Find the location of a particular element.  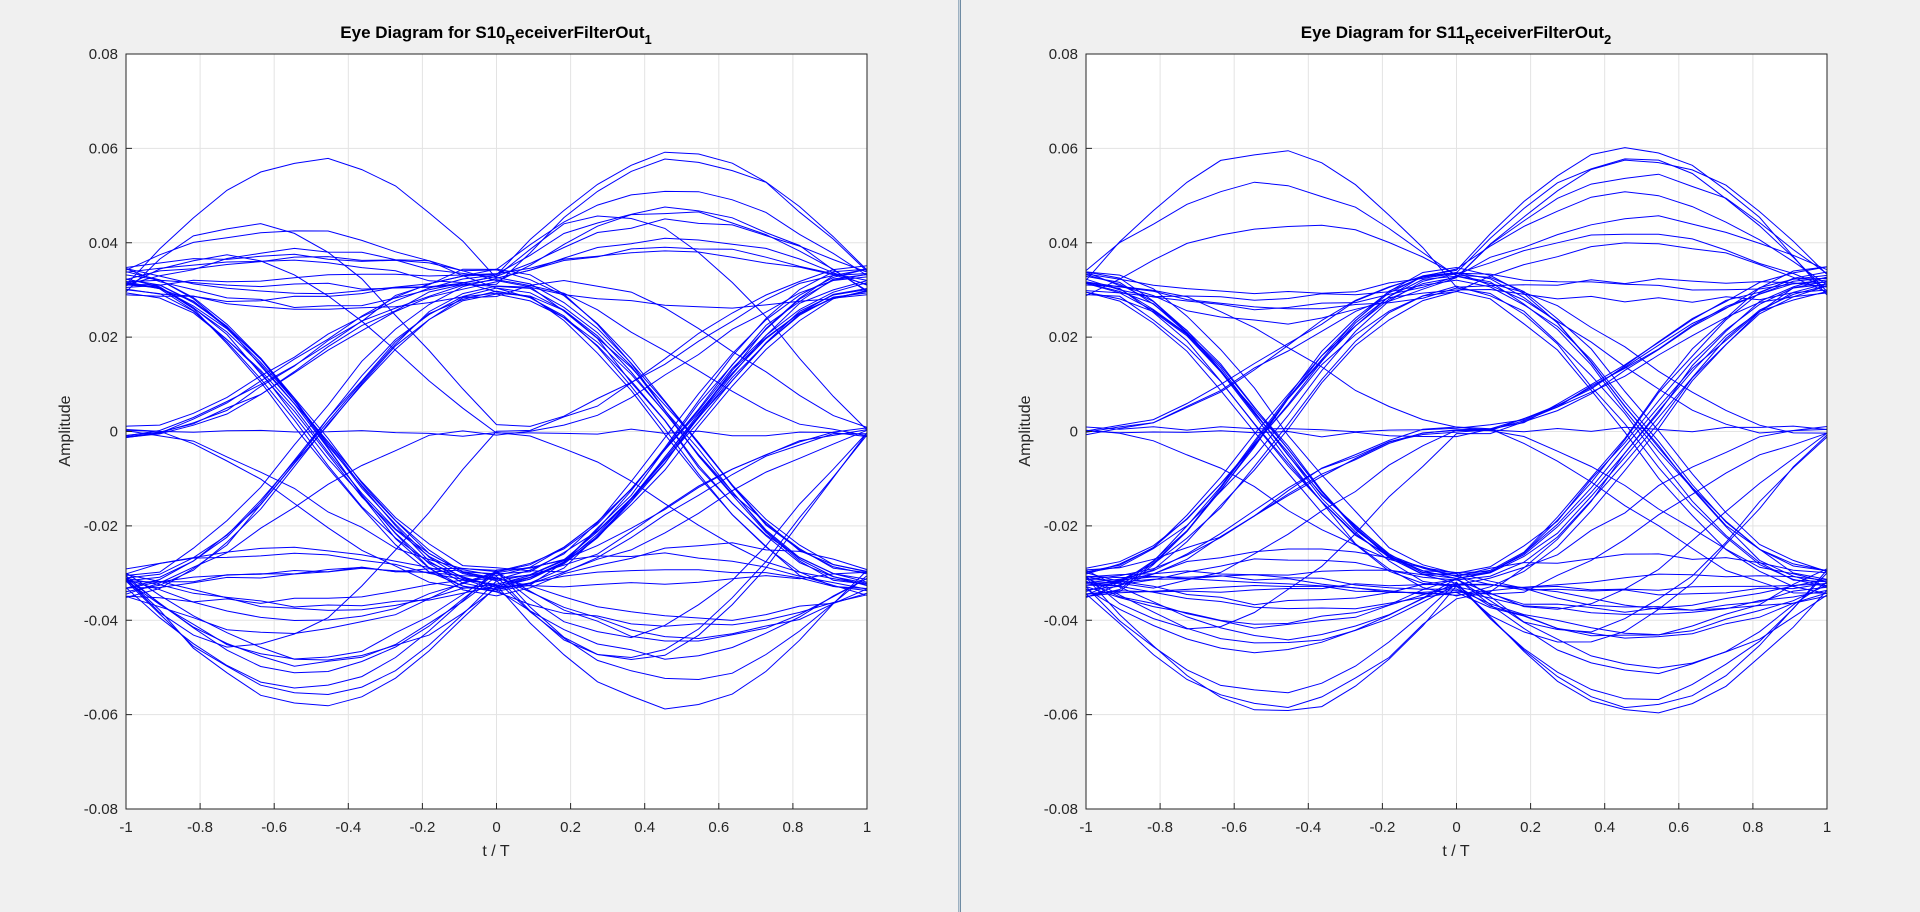

x-tick-label: -0.8 is located at coordinates (1160, 827).